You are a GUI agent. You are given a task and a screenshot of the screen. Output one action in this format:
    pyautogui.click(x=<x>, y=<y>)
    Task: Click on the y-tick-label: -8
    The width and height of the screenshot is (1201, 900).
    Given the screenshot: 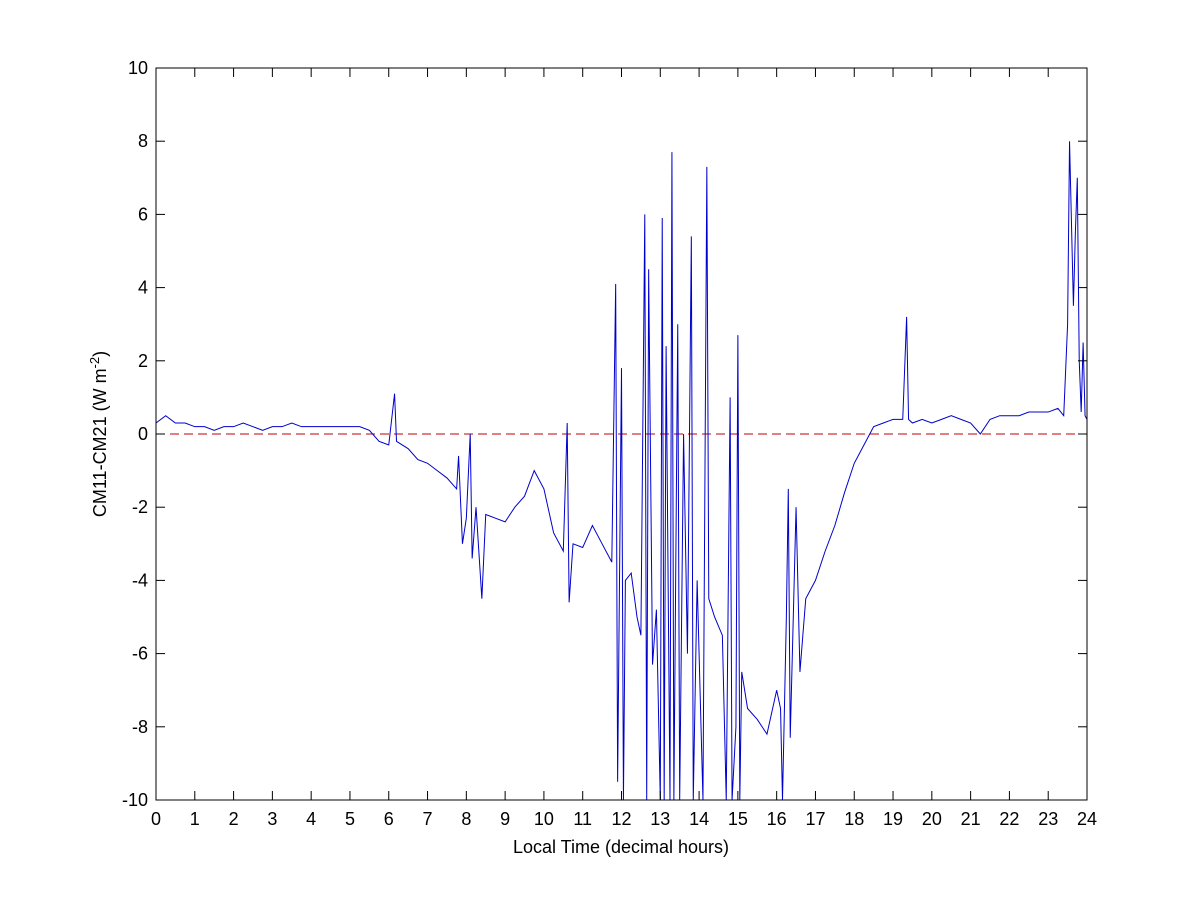 What is the action you would take?
    pyautogui.click(x=140, y=727)
    